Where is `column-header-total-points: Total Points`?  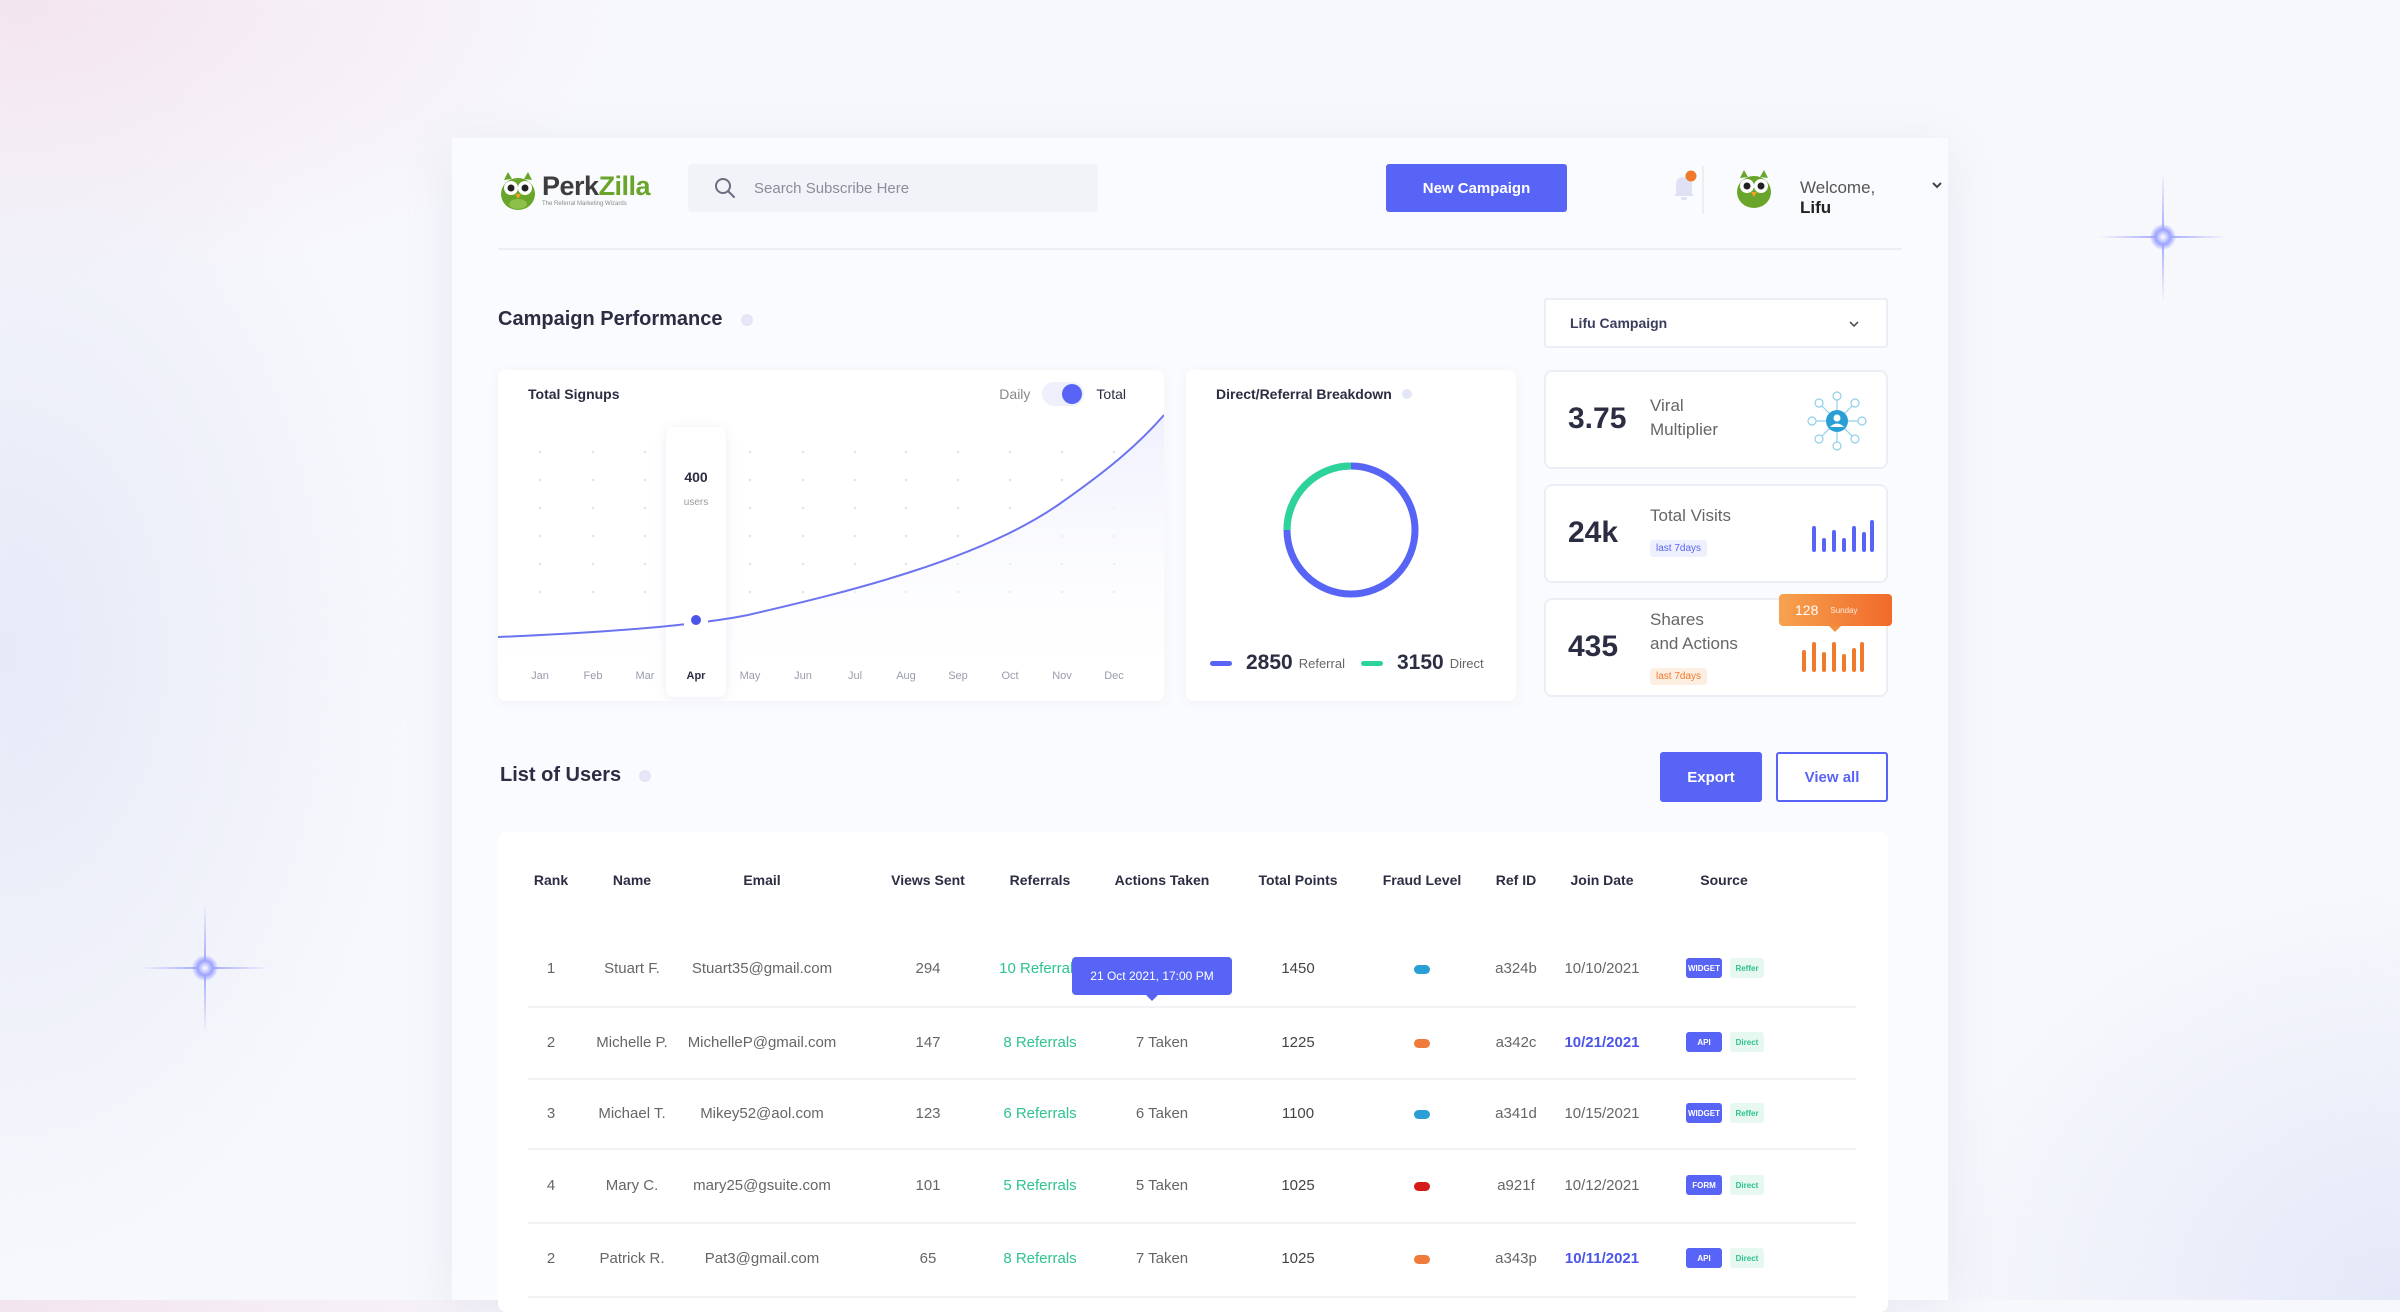 column-header-total-points: Total Points is located at coordinates (1298, 880).